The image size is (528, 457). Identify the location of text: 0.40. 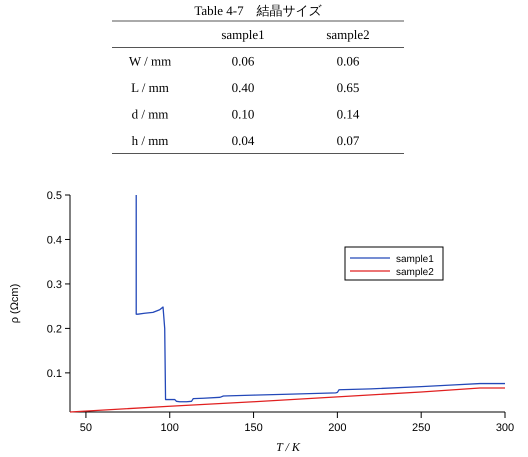
(243, 87).